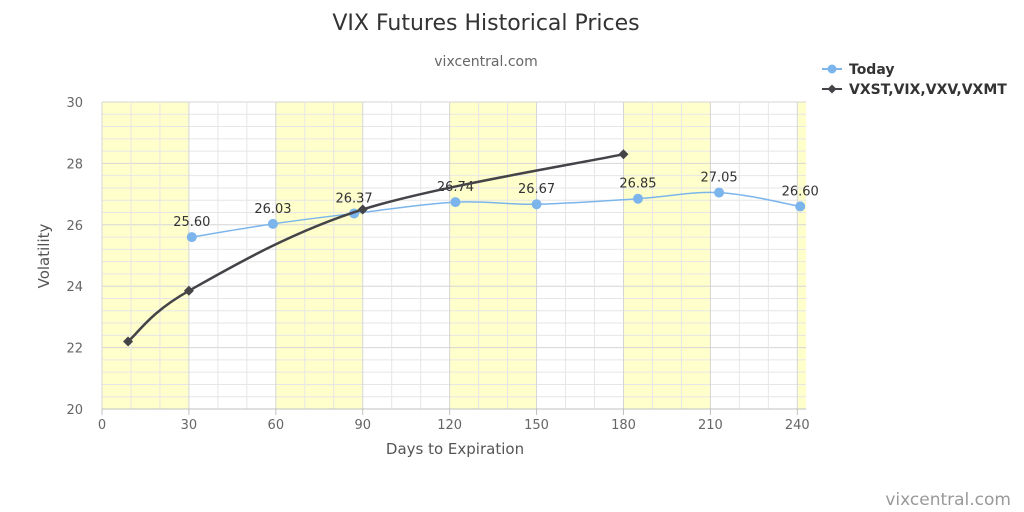  Describe the element at coordinates (276, 425) in the screenshot. I see `x-tick-label: 60` at that location.